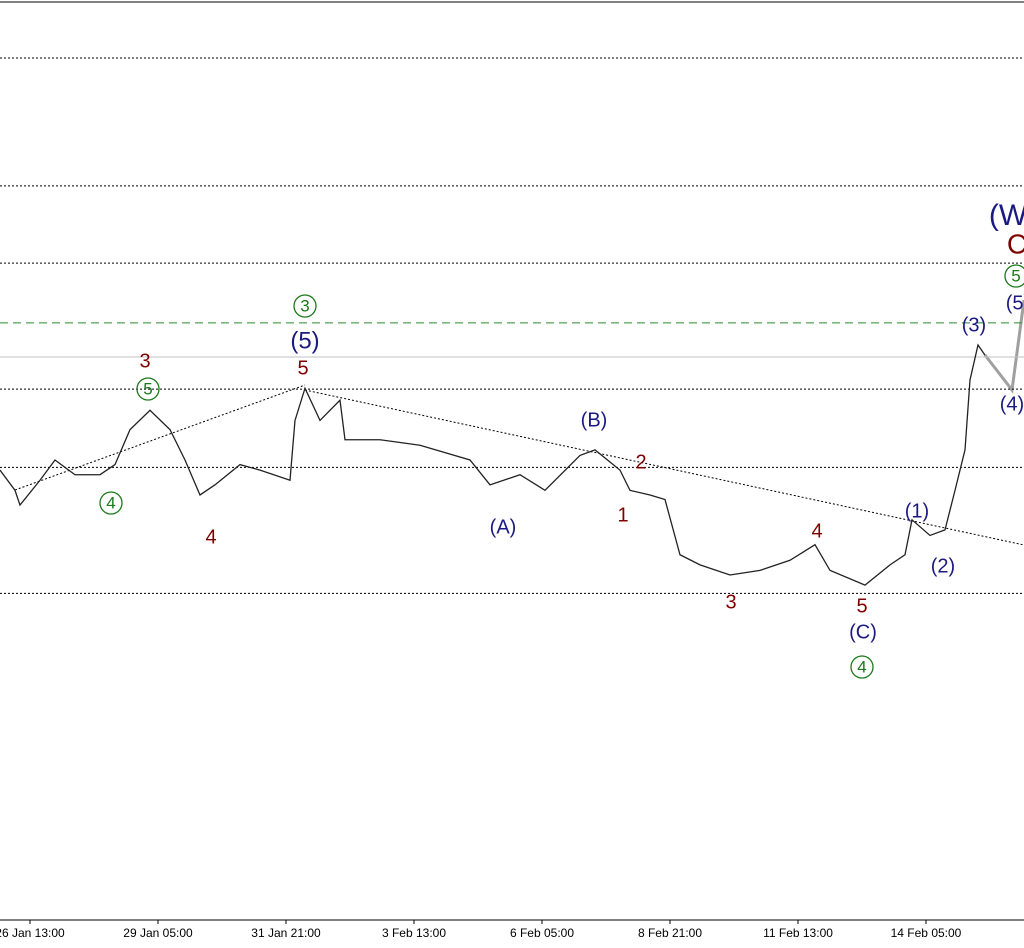 This screenshot has width=1024, height=948. Describe the element at coordinates (943, 566) in the screenshot. I see `wave-label: (2)` at that location.